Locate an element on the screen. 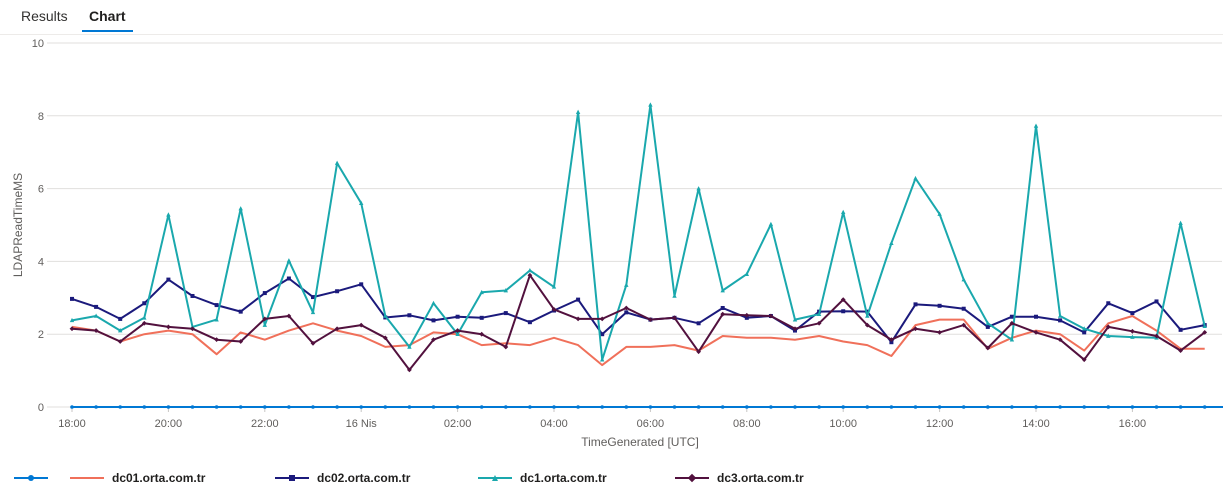 The image size is (1223, 496). legend-item-2: dc01.orta.com.tr is located at coordinates (137, 478).